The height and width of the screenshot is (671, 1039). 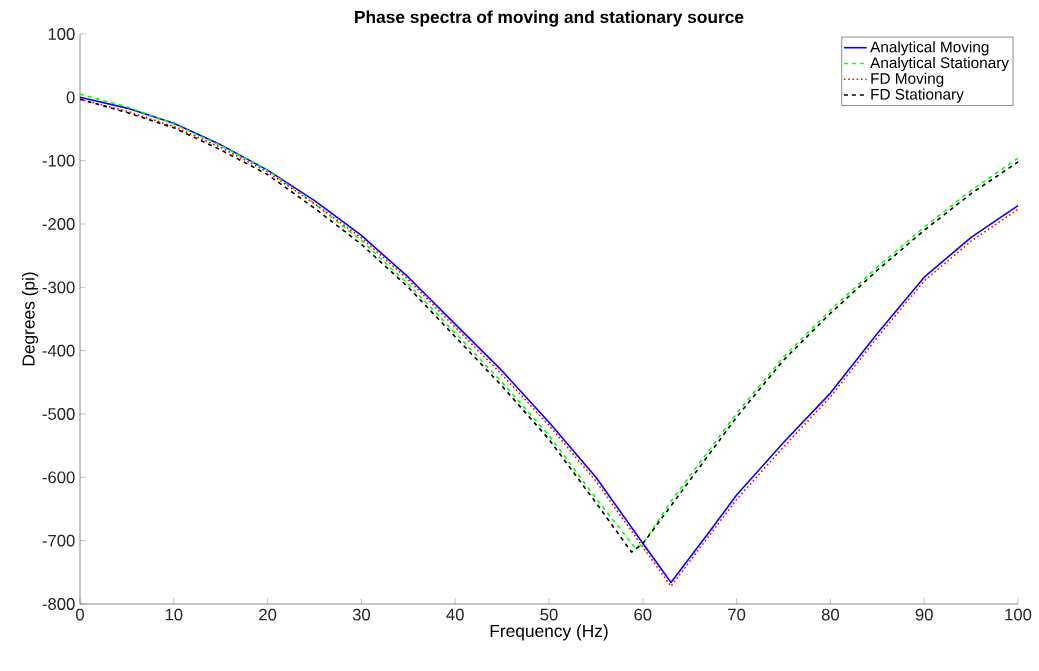 I want to click on y-tick-label: -400, so click(x=58, y=350).